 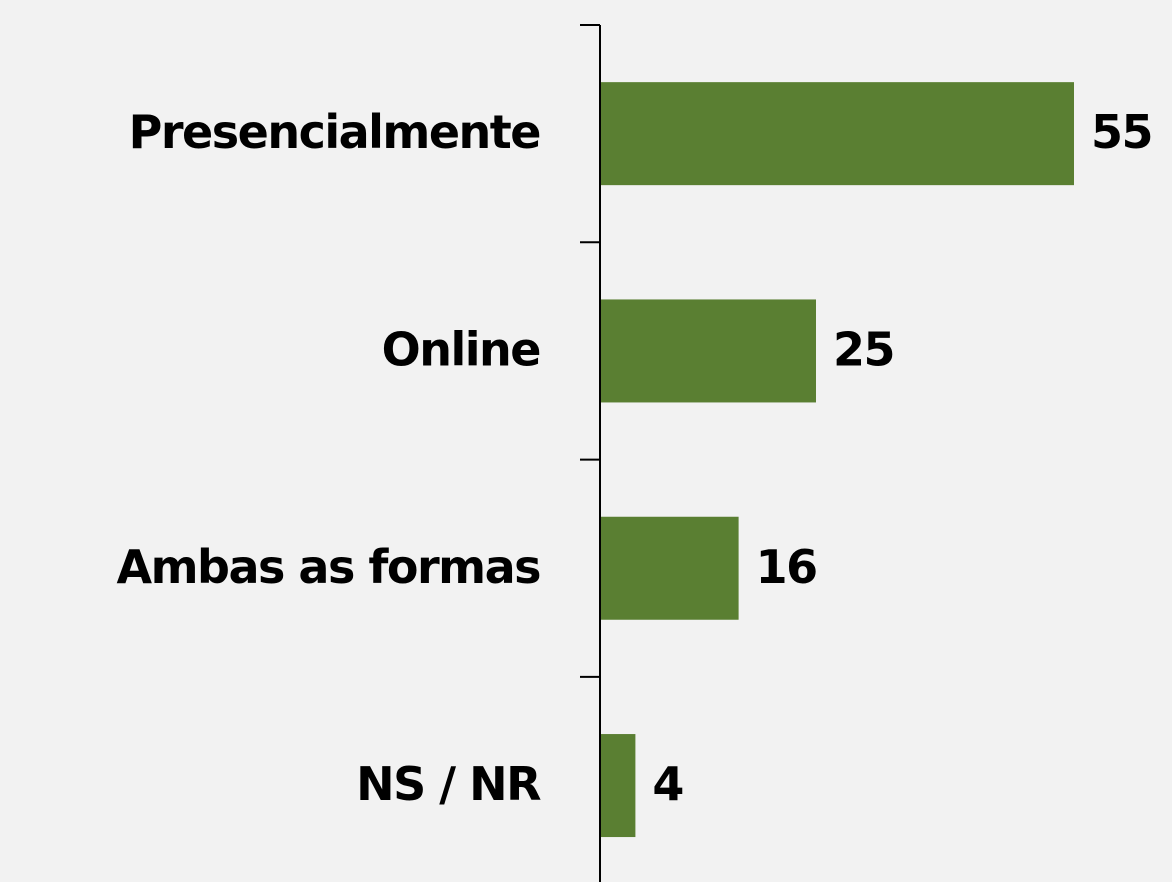 I want to click on category-label: Ambas as formas, so click(x=329, y=567).